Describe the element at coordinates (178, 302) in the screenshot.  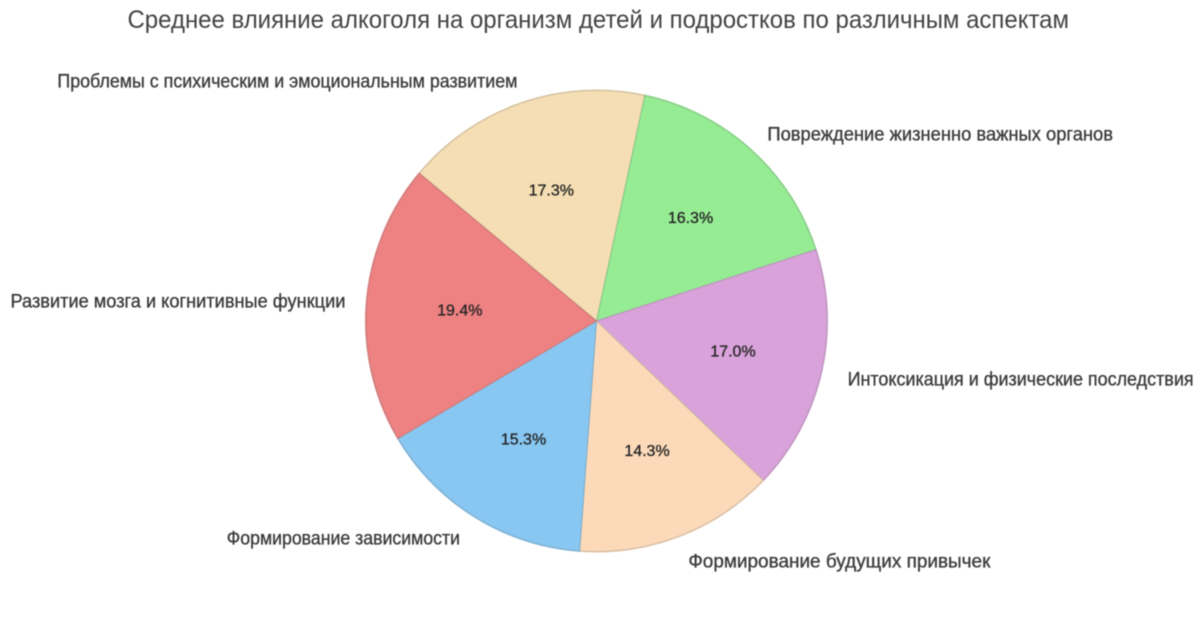
I see `svg-text:Развитие мозга и когнитивные ф: Развитие мозга и когнитивные функции` at that location.